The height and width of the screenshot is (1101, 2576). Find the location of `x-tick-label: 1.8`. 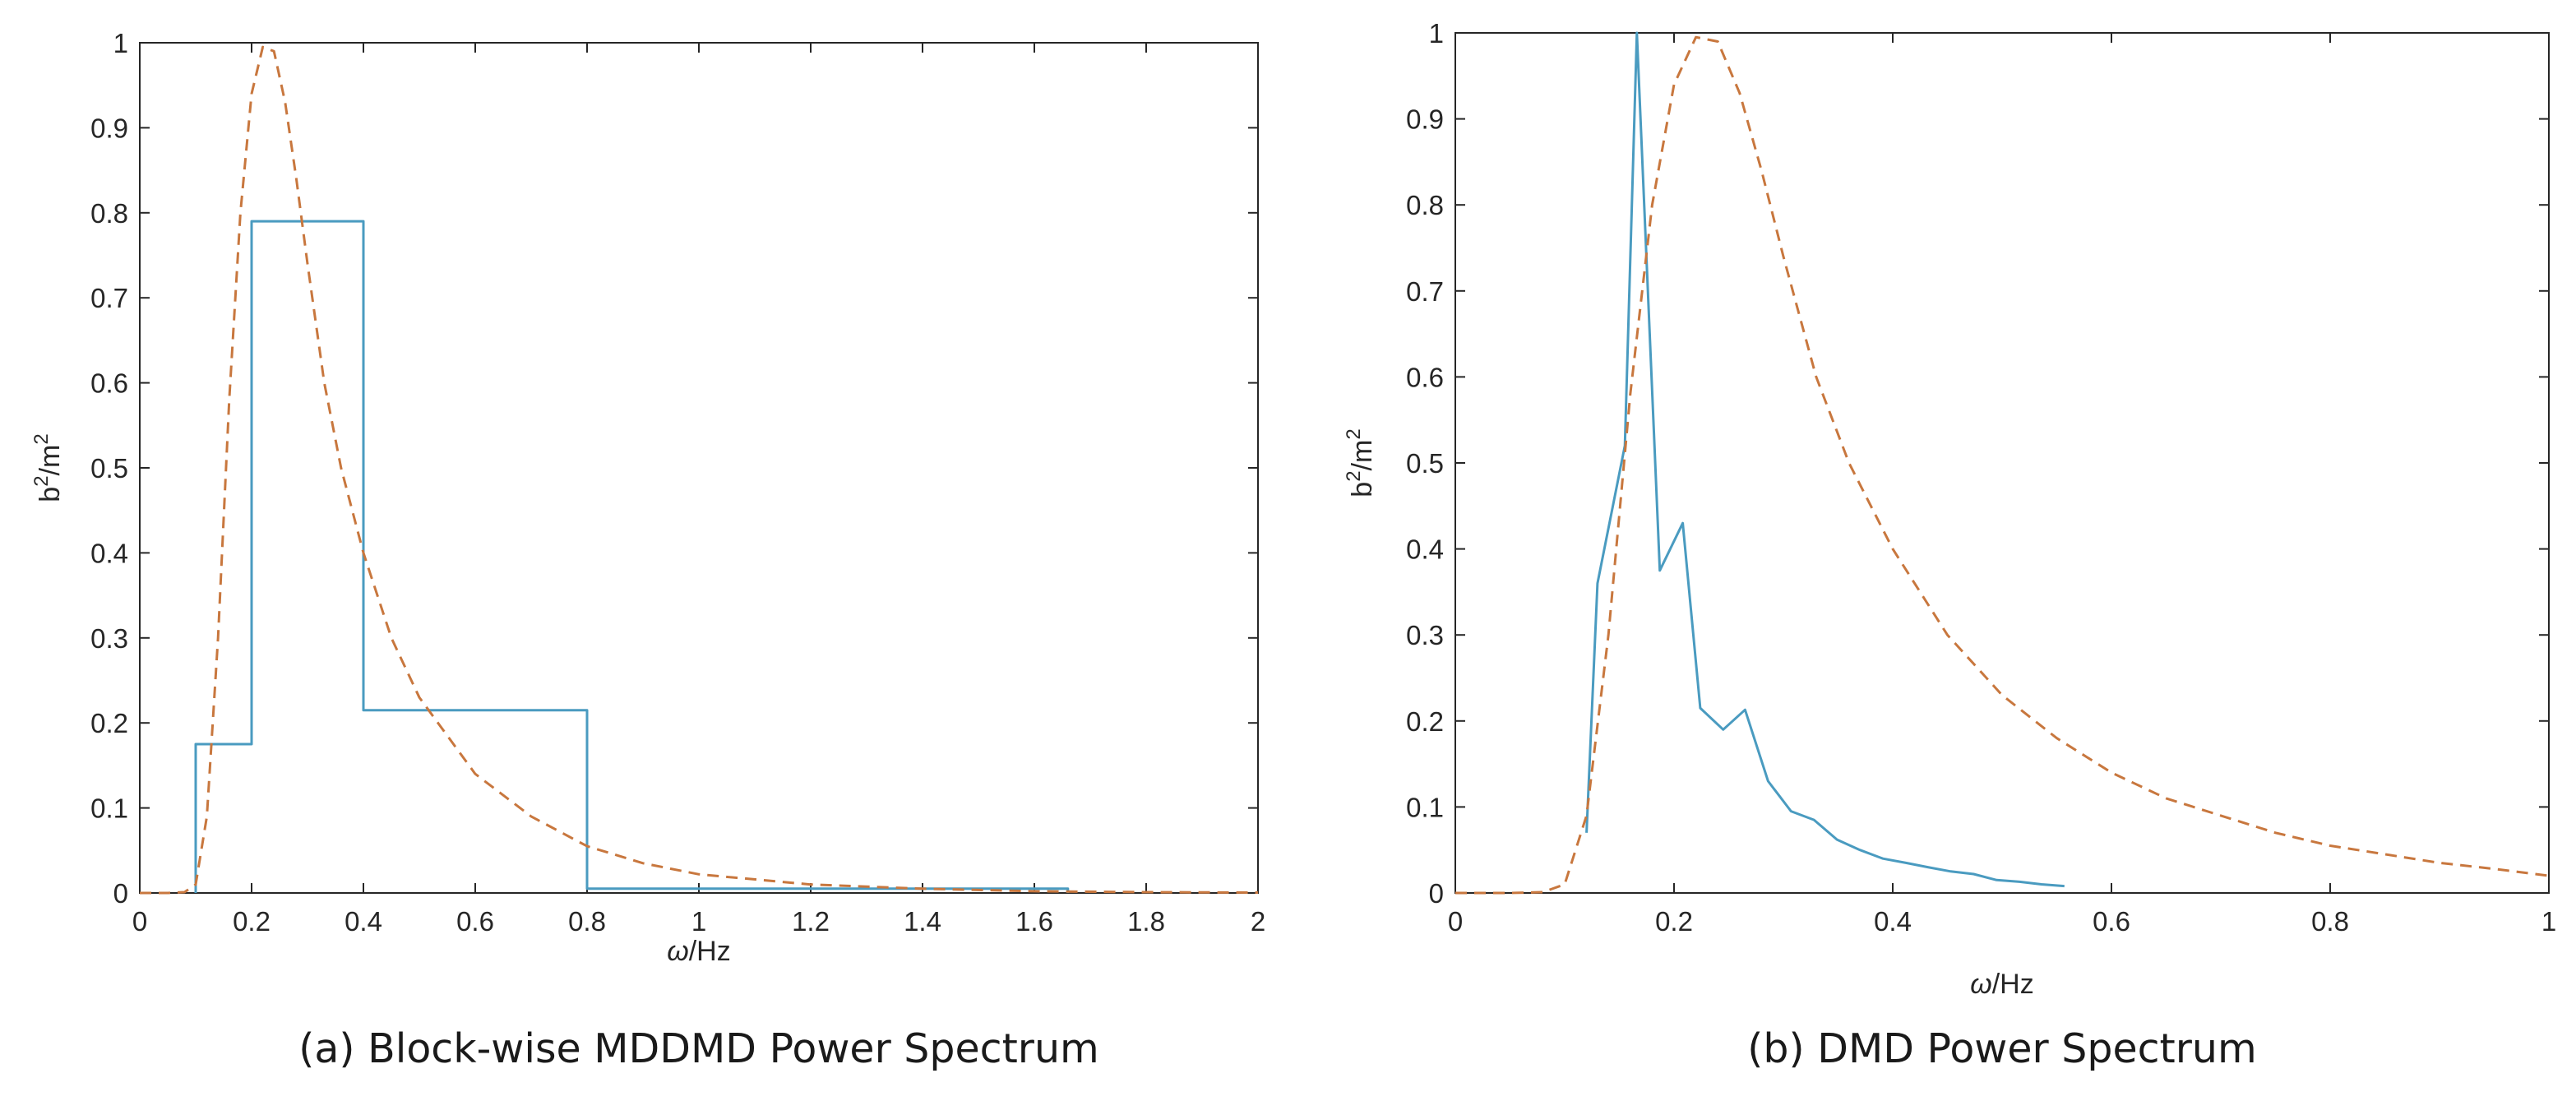

x-tick-label: 1.8 is located at coordinates (1146, 921).